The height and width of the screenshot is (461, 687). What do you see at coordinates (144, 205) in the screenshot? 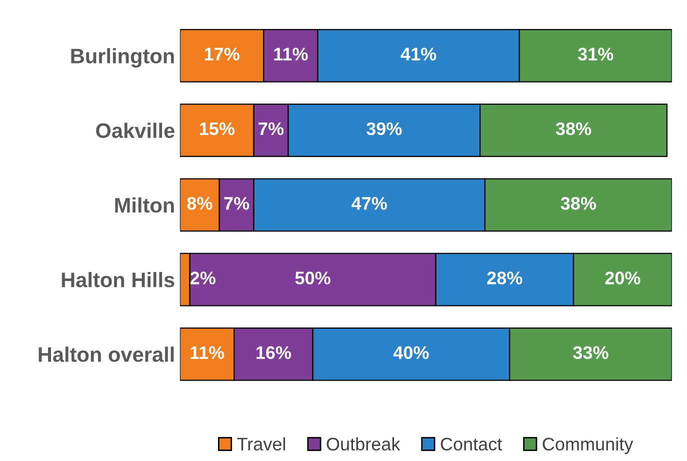
I see `y-tick-label: Milton` at bounding box center [144, 205].